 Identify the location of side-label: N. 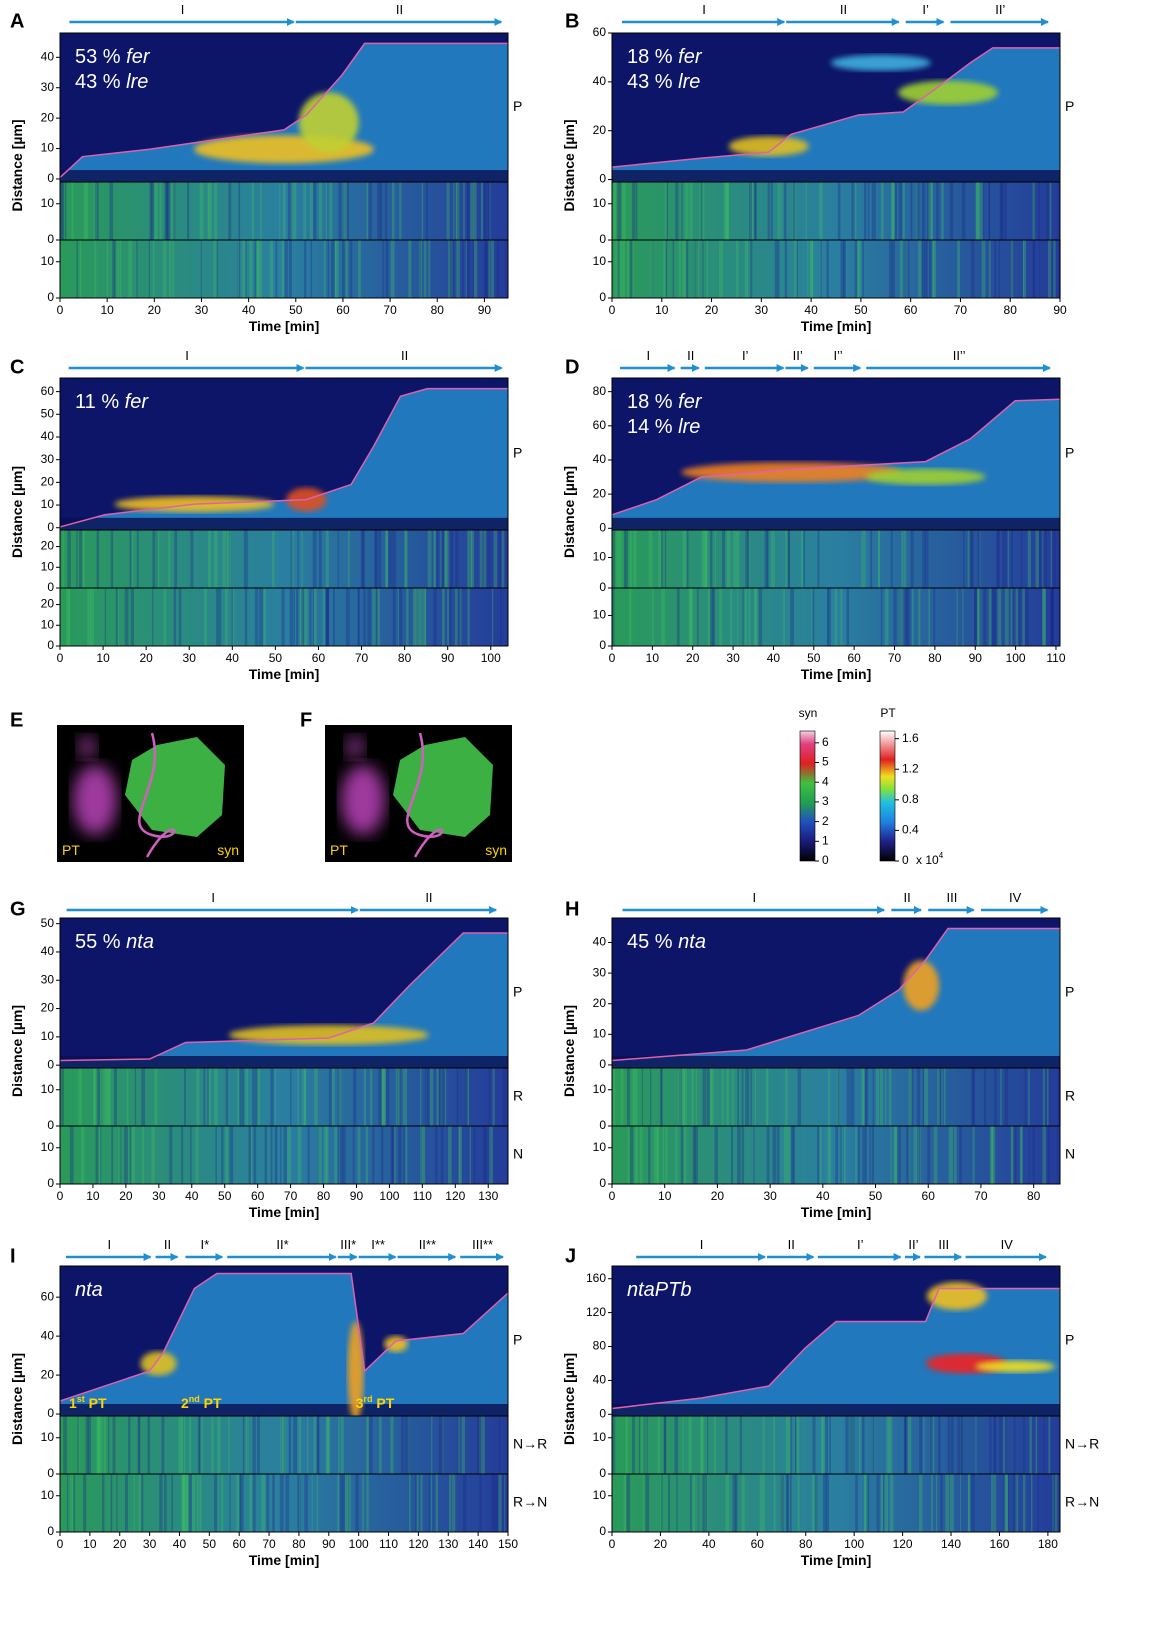
(1070, 1154).